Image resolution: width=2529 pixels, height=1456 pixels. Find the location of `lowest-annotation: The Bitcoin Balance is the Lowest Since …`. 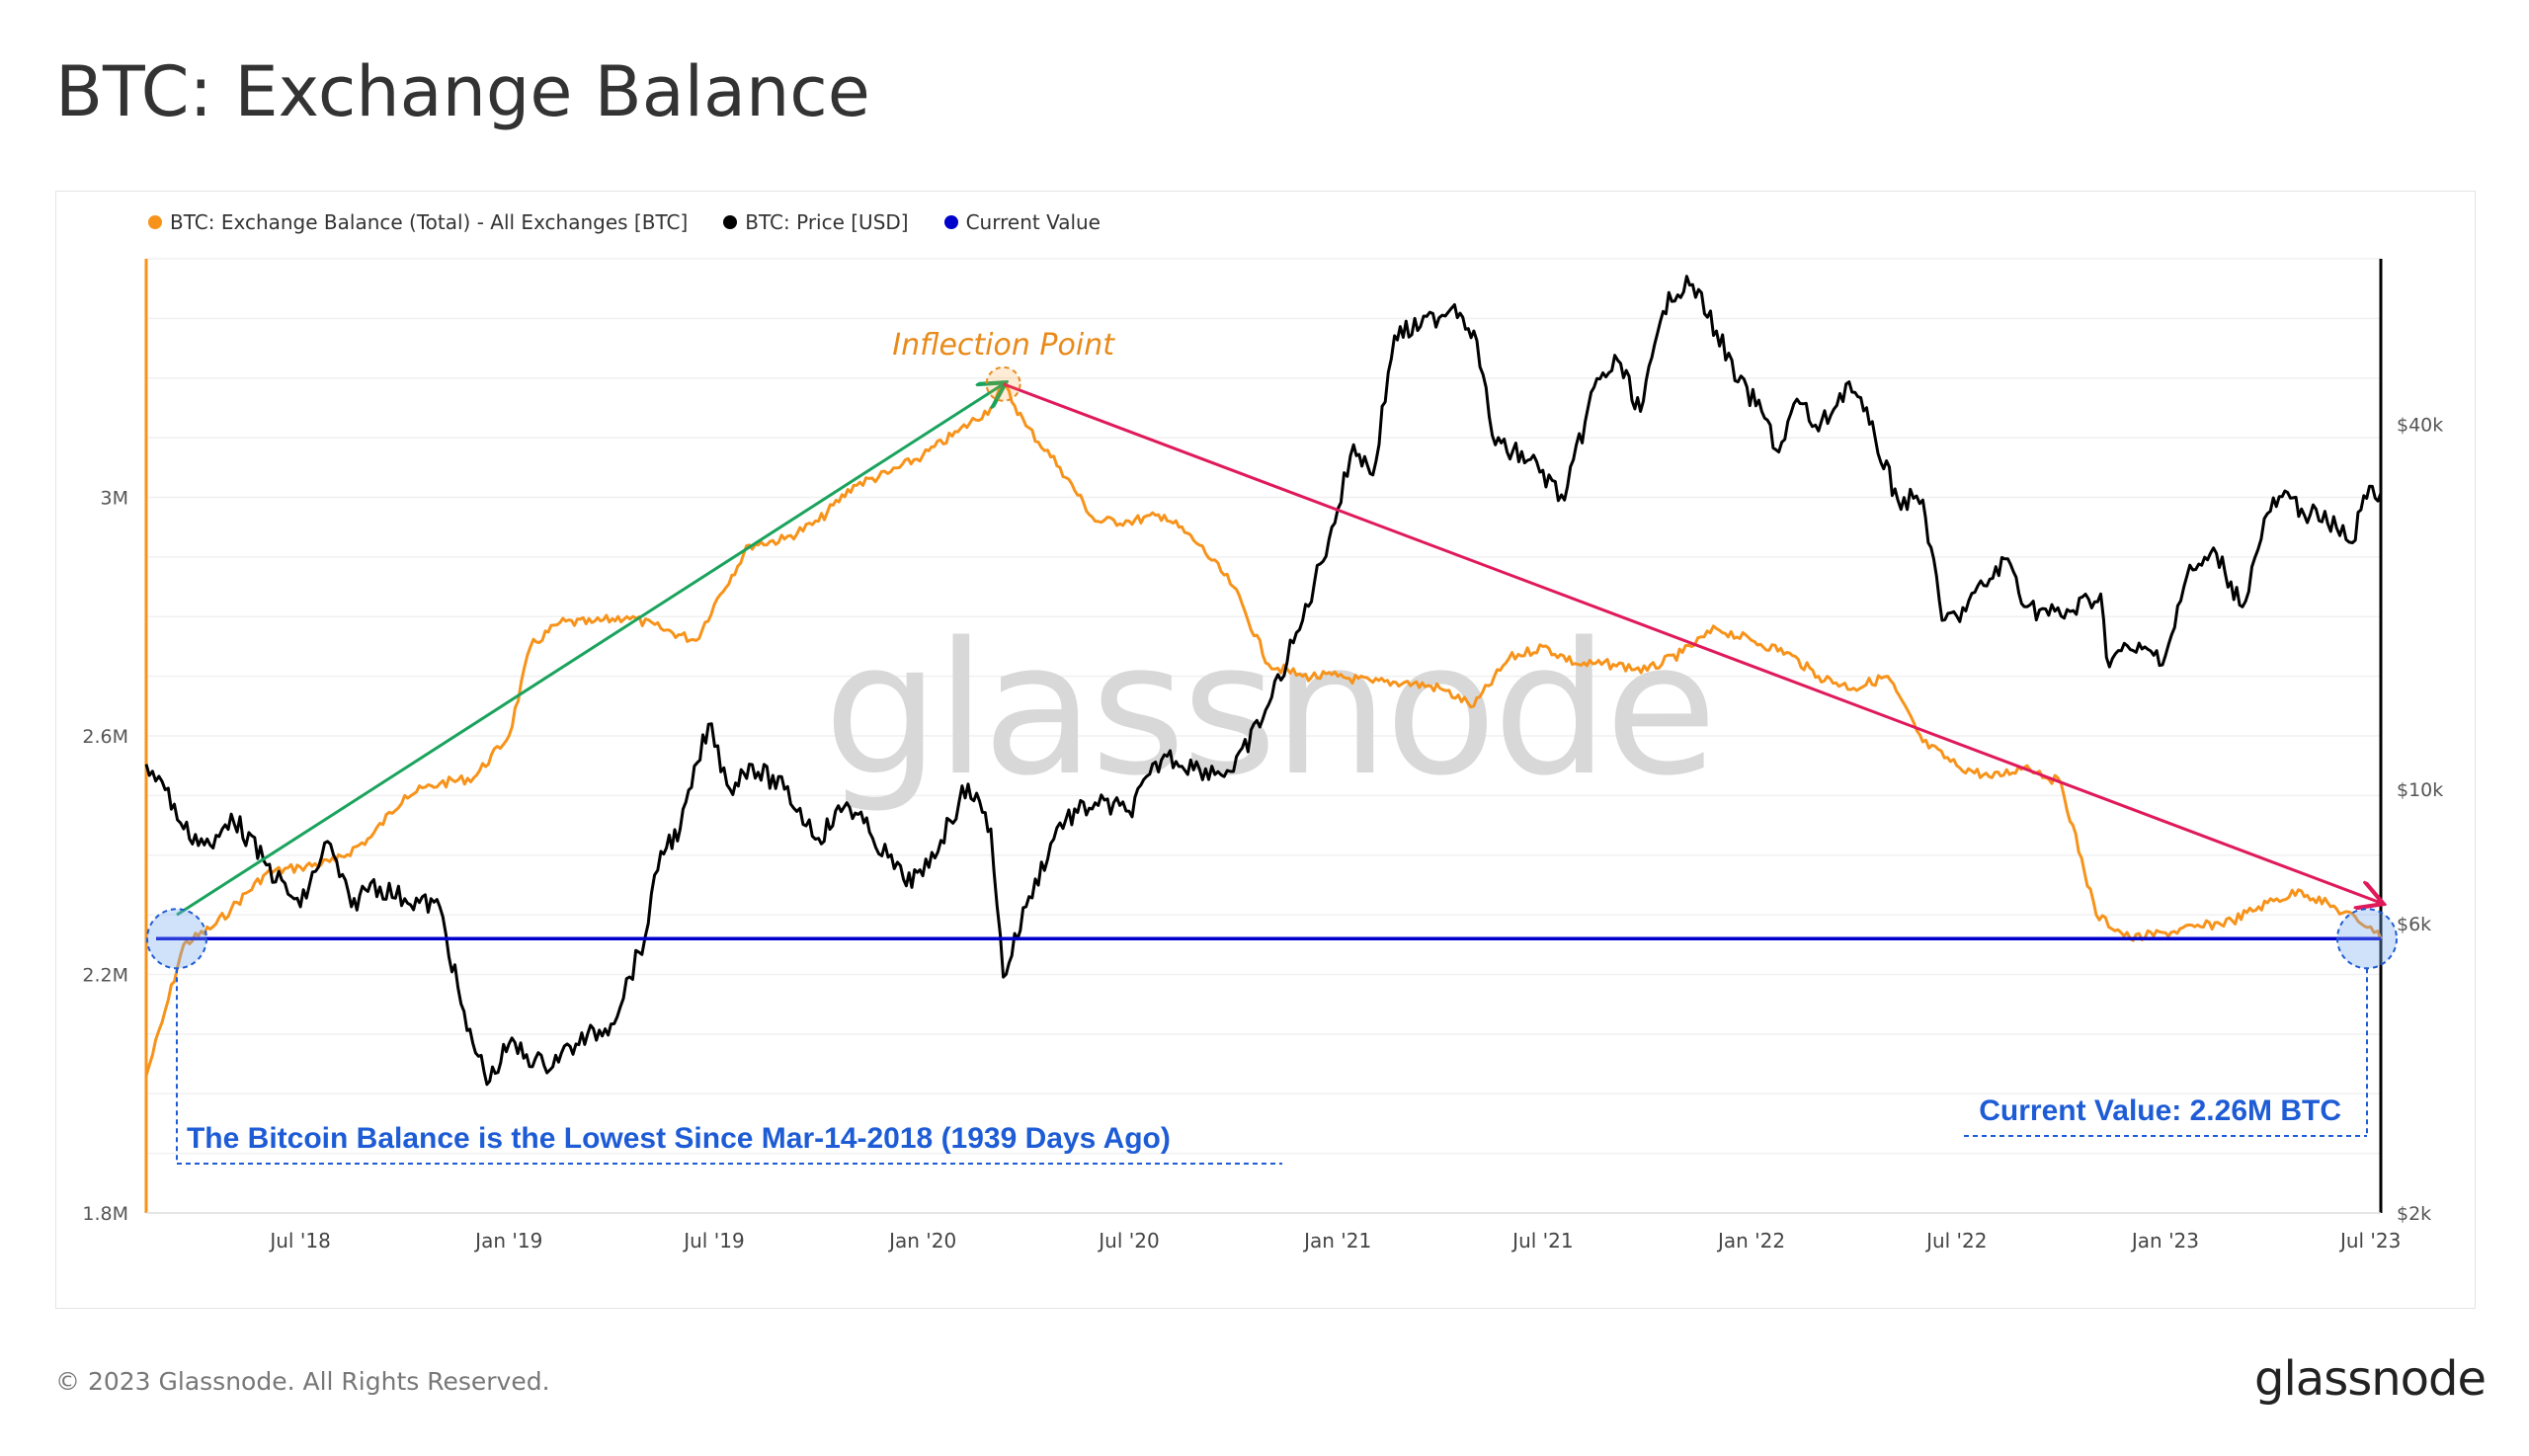

lowest-annotation: The Bitcoin Balance is the Lowest Since … is located at coordinates (679, 1138).